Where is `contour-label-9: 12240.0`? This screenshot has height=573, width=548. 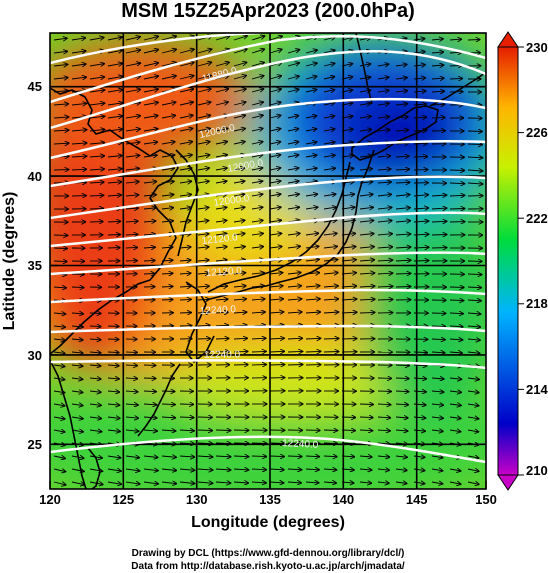
contour-label-9: 12240.0 is located at coordinates (300, 444).